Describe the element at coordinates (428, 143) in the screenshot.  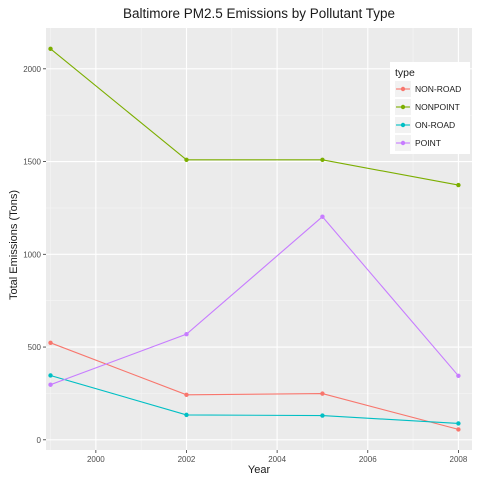
I see `legend-label-point: POINT` at that location.